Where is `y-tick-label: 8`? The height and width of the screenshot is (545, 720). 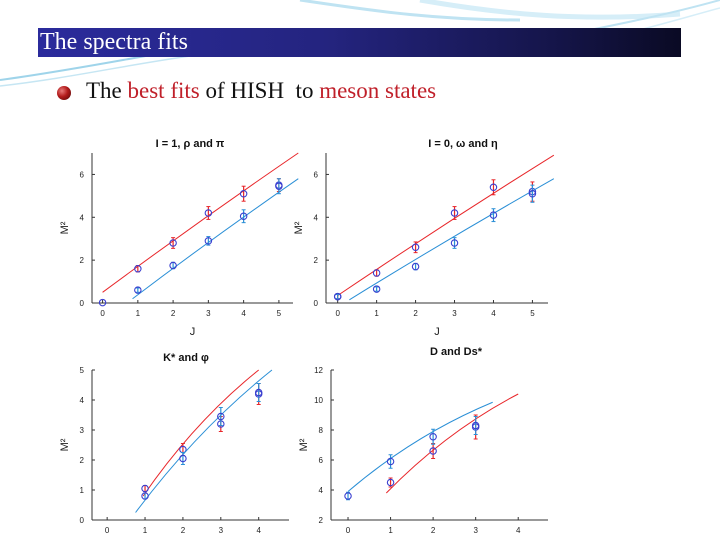
y-tick-label: 8 is located at coordinates (321, 430).